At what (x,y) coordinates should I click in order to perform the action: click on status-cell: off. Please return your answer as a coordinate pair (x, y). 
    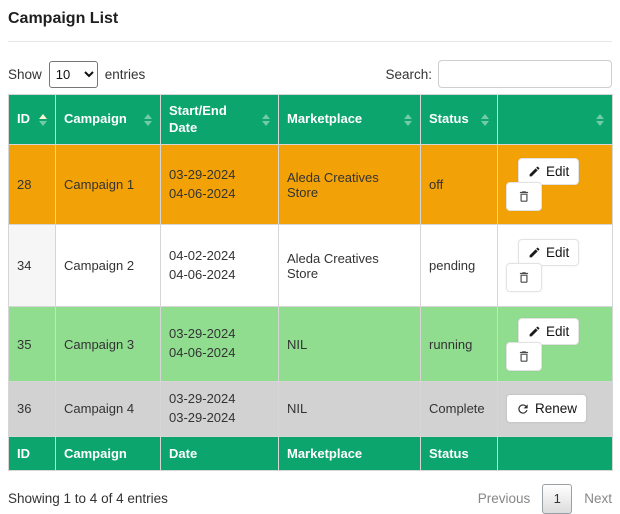
    Looking at the image, I should click on (459, 184).